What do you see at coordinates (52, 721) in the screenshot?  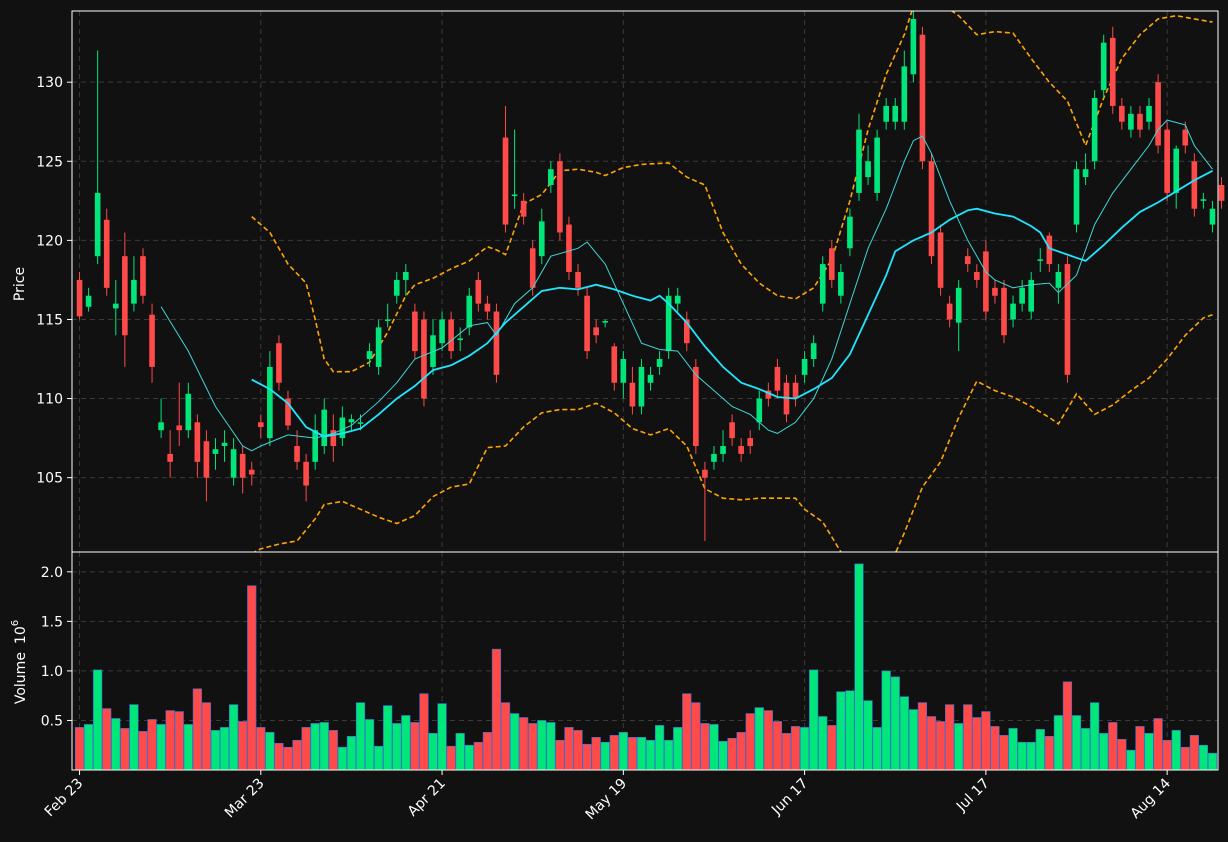 I see `volume-ytick-label: 0.5` at bounding box center [52, 721].